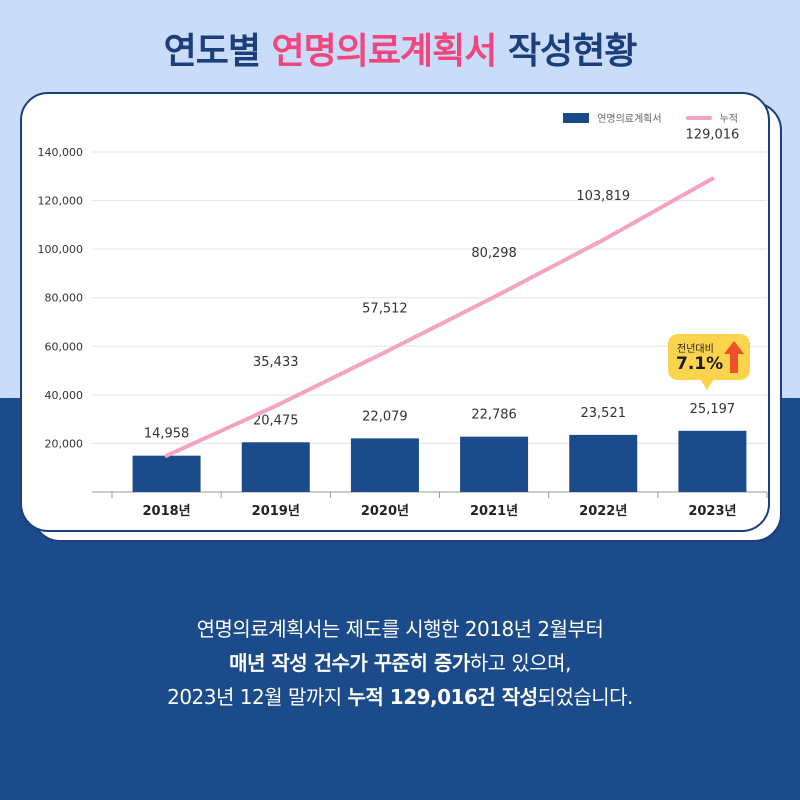  I want to click on y-tick-label: 80,000, so click(64, 298).